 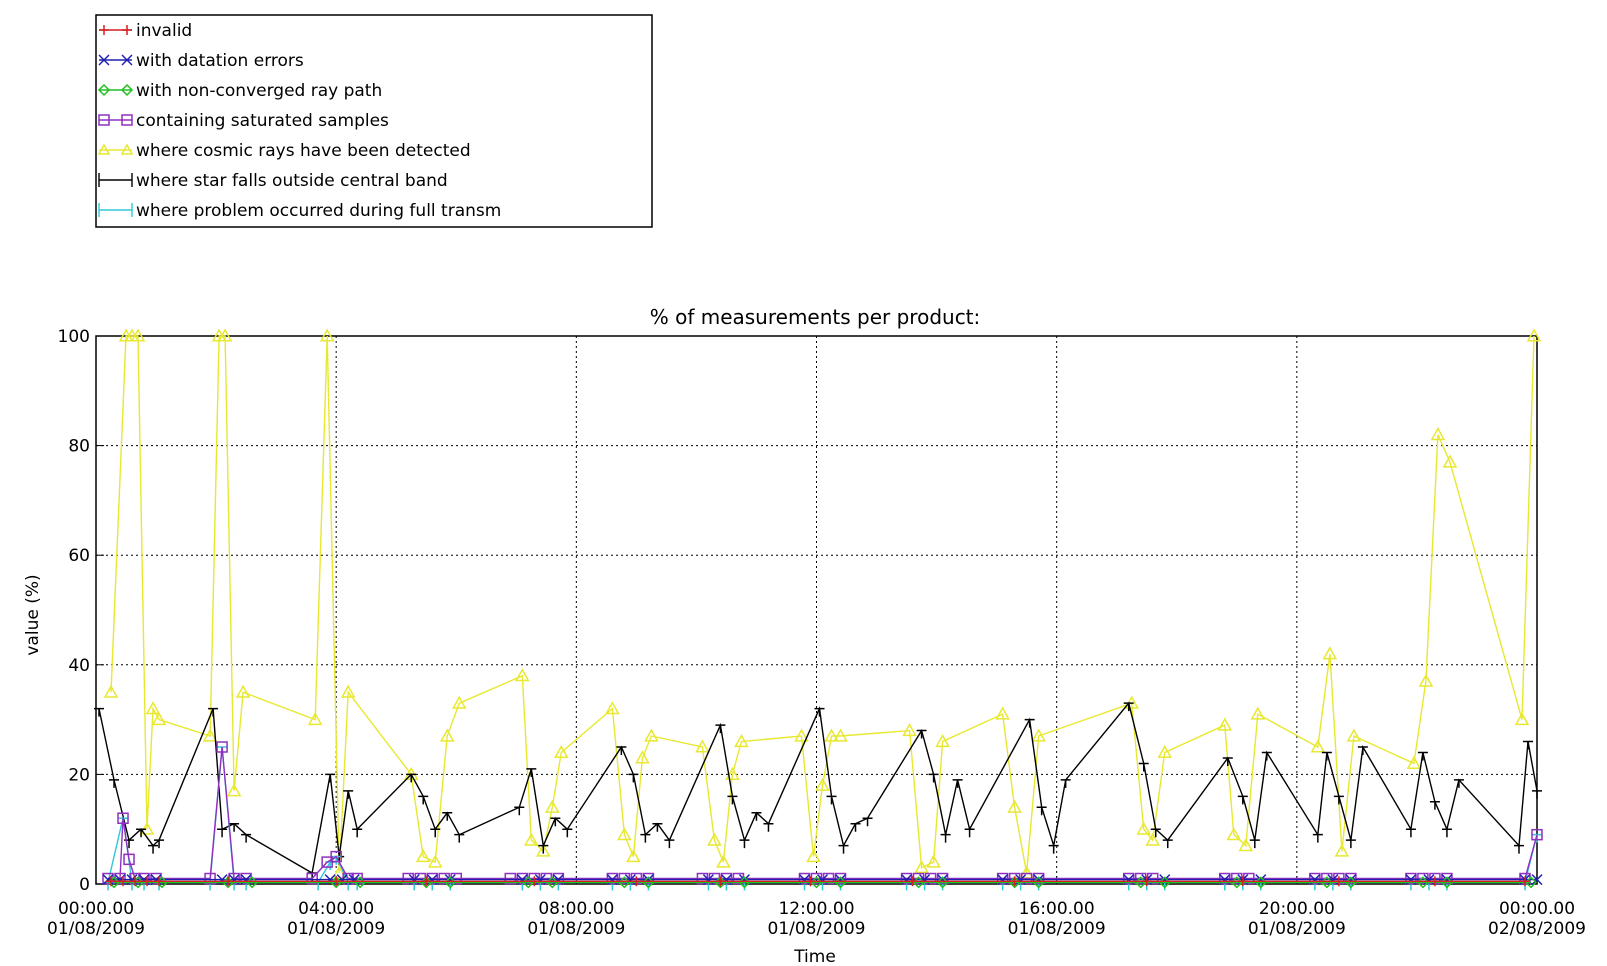 I want to click on y-tick-label: 20, so click(x=79, y=775).